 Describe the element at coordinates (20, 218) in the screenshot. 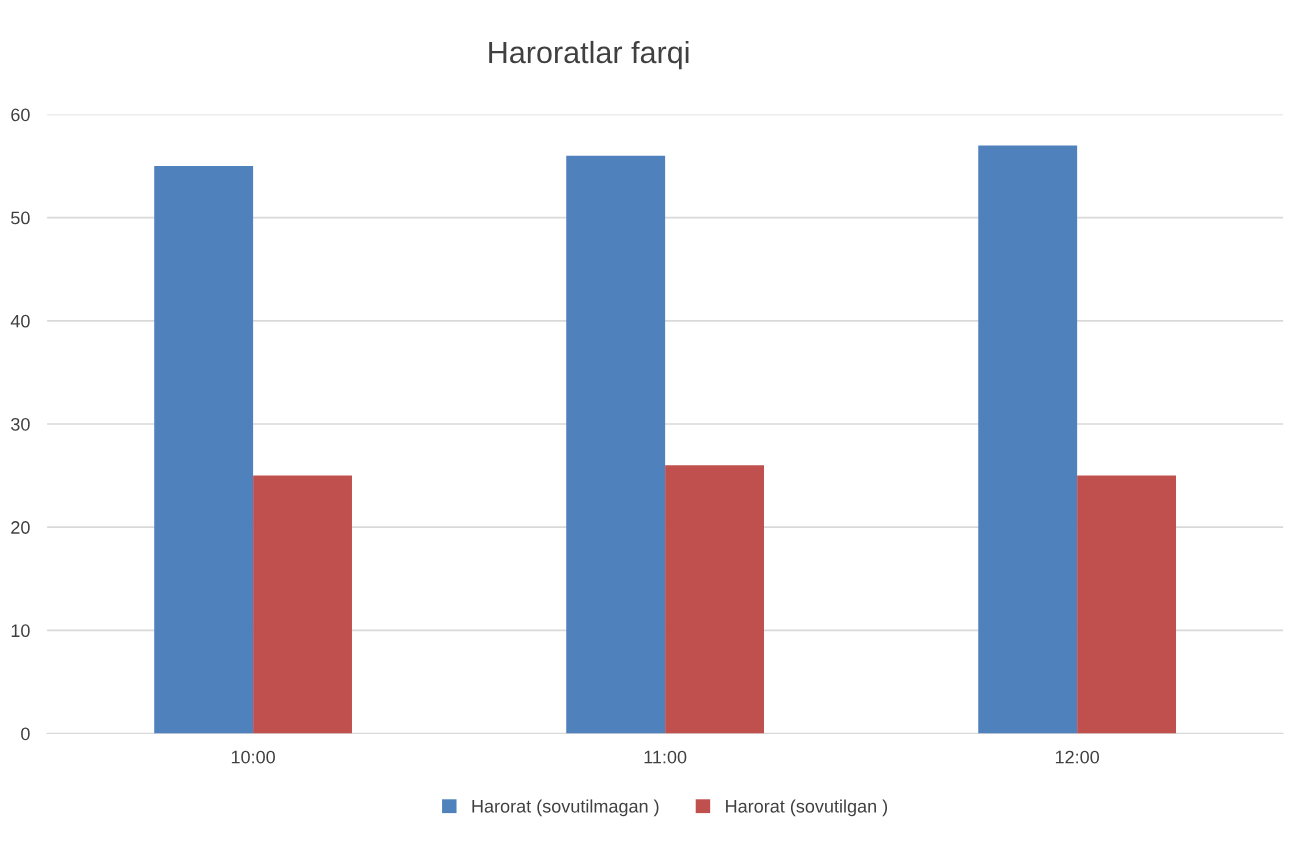

I see `y-tick-label: 50` at that location.